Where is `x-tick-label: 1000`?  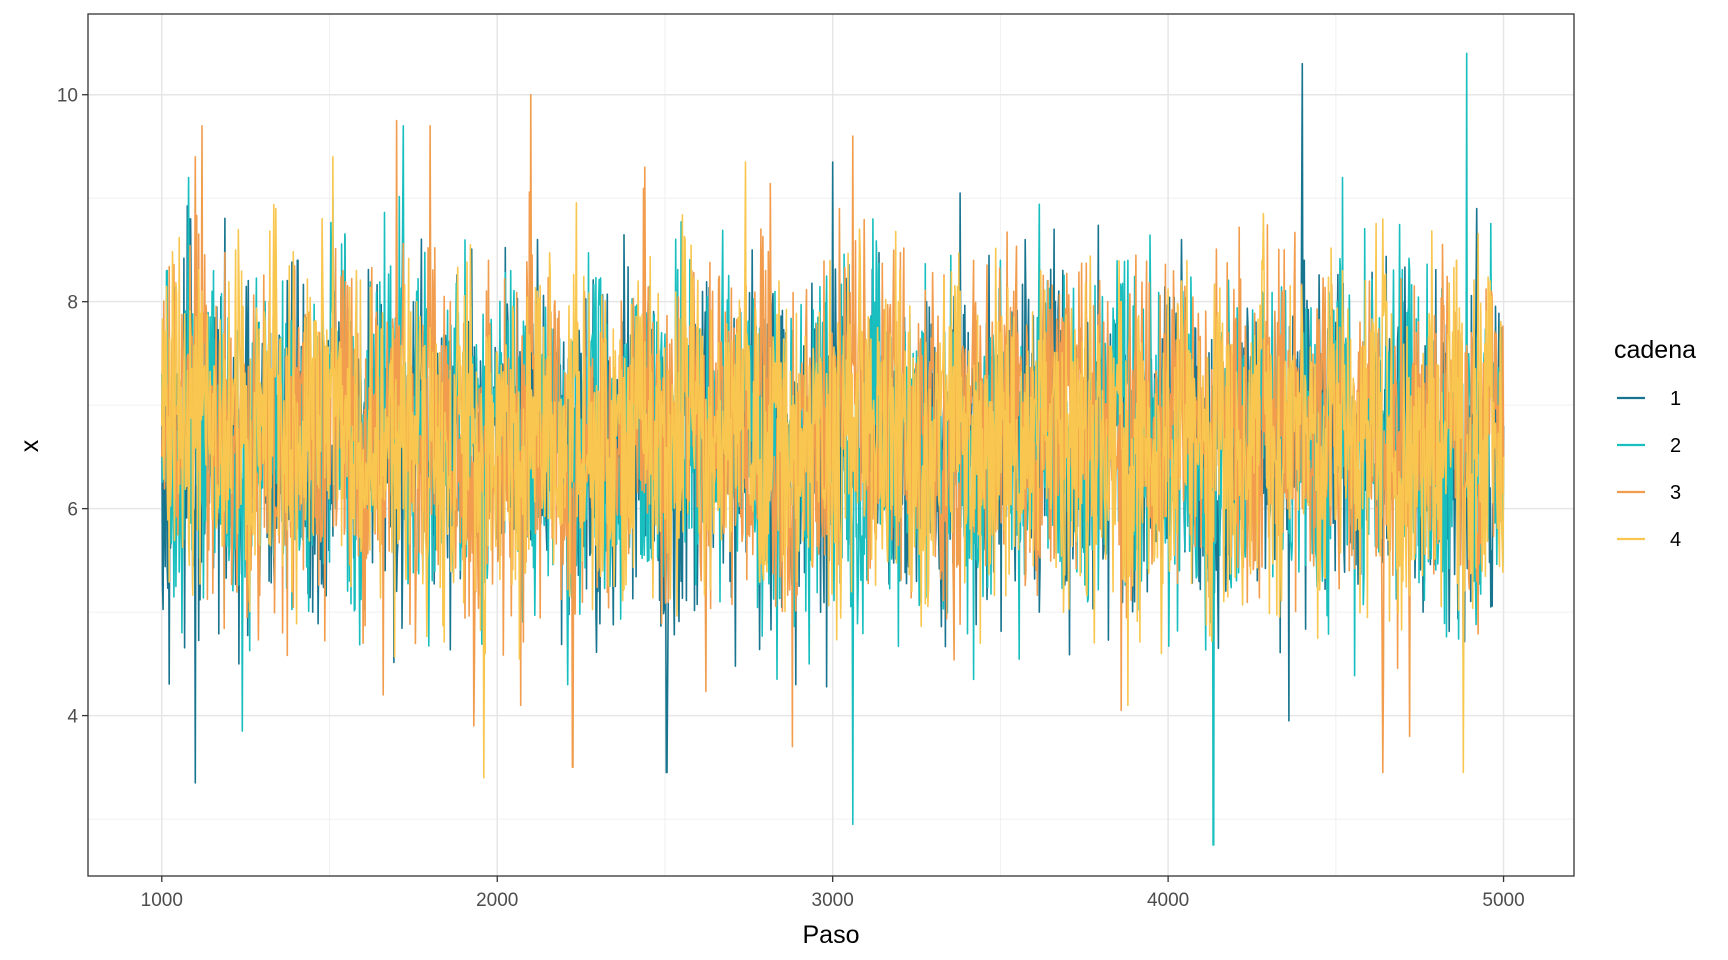 x-tick-label: 1000 is located at coordinates (162, 900).